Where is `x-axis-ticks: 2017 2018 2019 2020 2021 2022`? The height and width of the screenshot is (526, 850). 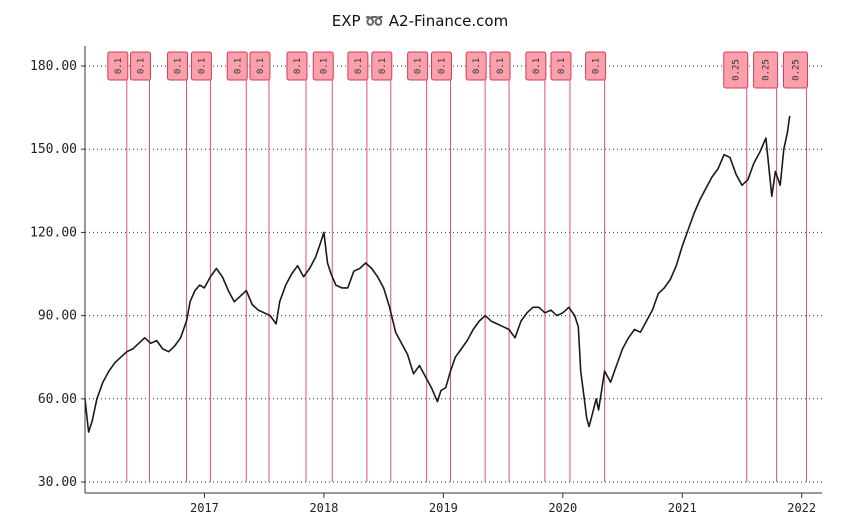
x-axis-ticks: 2017 2018 2019 2020 2021 2022 is located at coordinates (503, 504).